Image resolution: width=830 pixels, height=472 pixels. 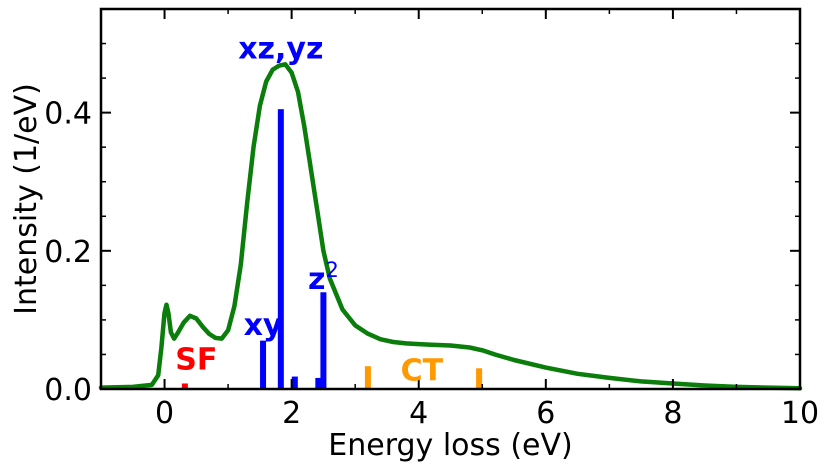 What do you see at coordinates (184, 386) in the screenshot?
I see `stick-bar-sf` at bounding box center [184, 386].